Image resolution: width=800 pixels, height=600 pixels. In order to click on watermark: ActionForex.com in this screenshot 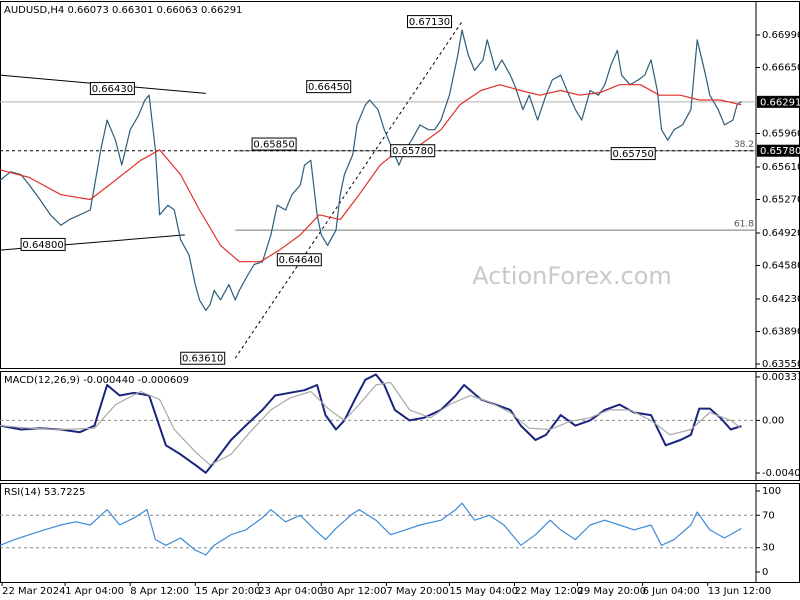, I will do `click(572, 276)`.